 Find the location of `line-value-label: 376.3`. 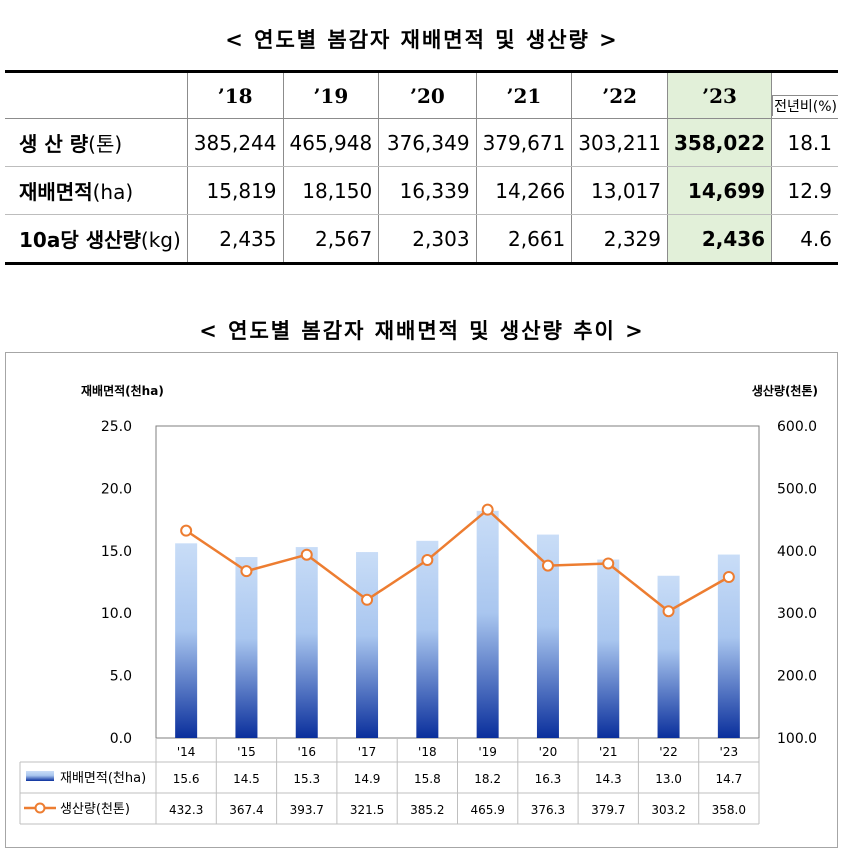

line-value-label: 376.3 is located at coordinates (548, 810).